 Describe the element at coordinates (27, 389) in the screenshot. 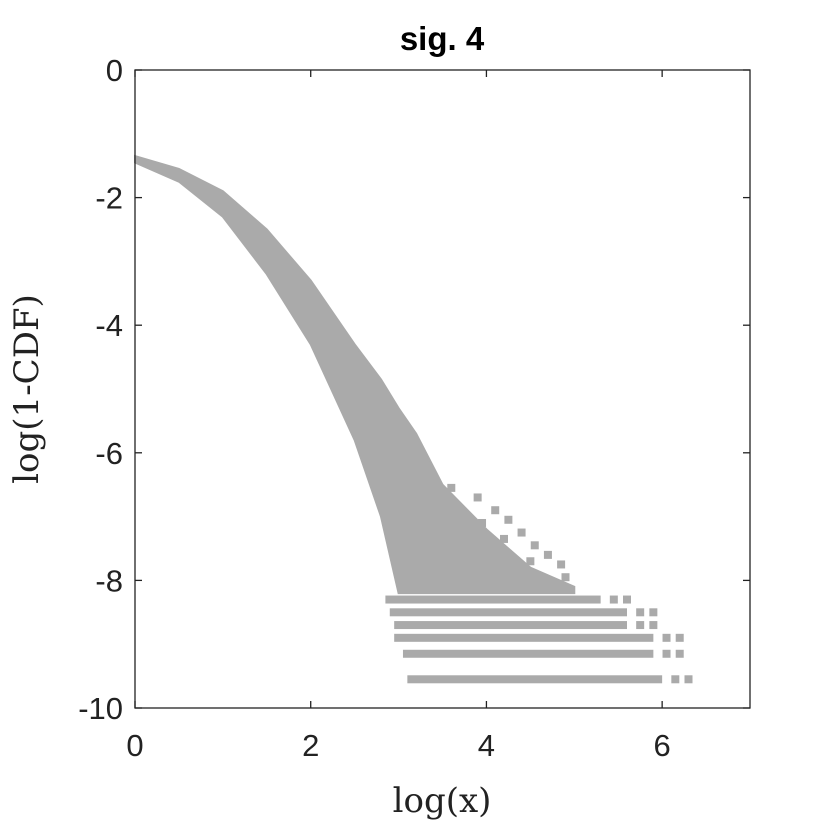

I see `y-axis-label: log(1-CDF)` at that location.